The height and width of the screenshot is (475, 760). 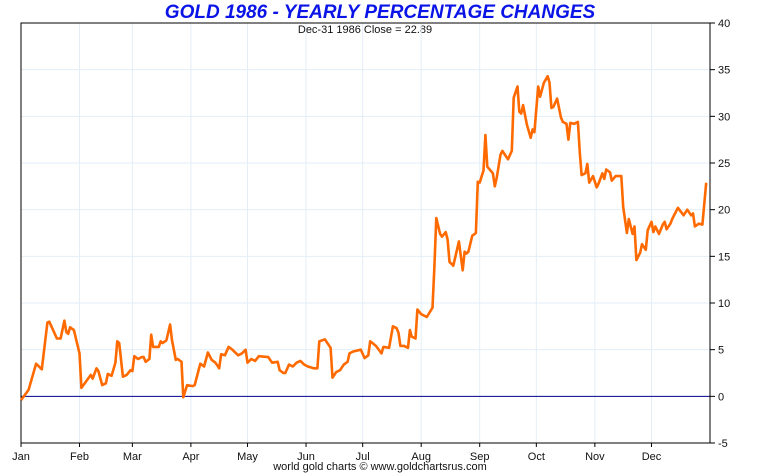 What do you see at coordinates (421, 457) in the screenshot?
I see `x-tick-label: Aug` at bounding box center [421, 457].